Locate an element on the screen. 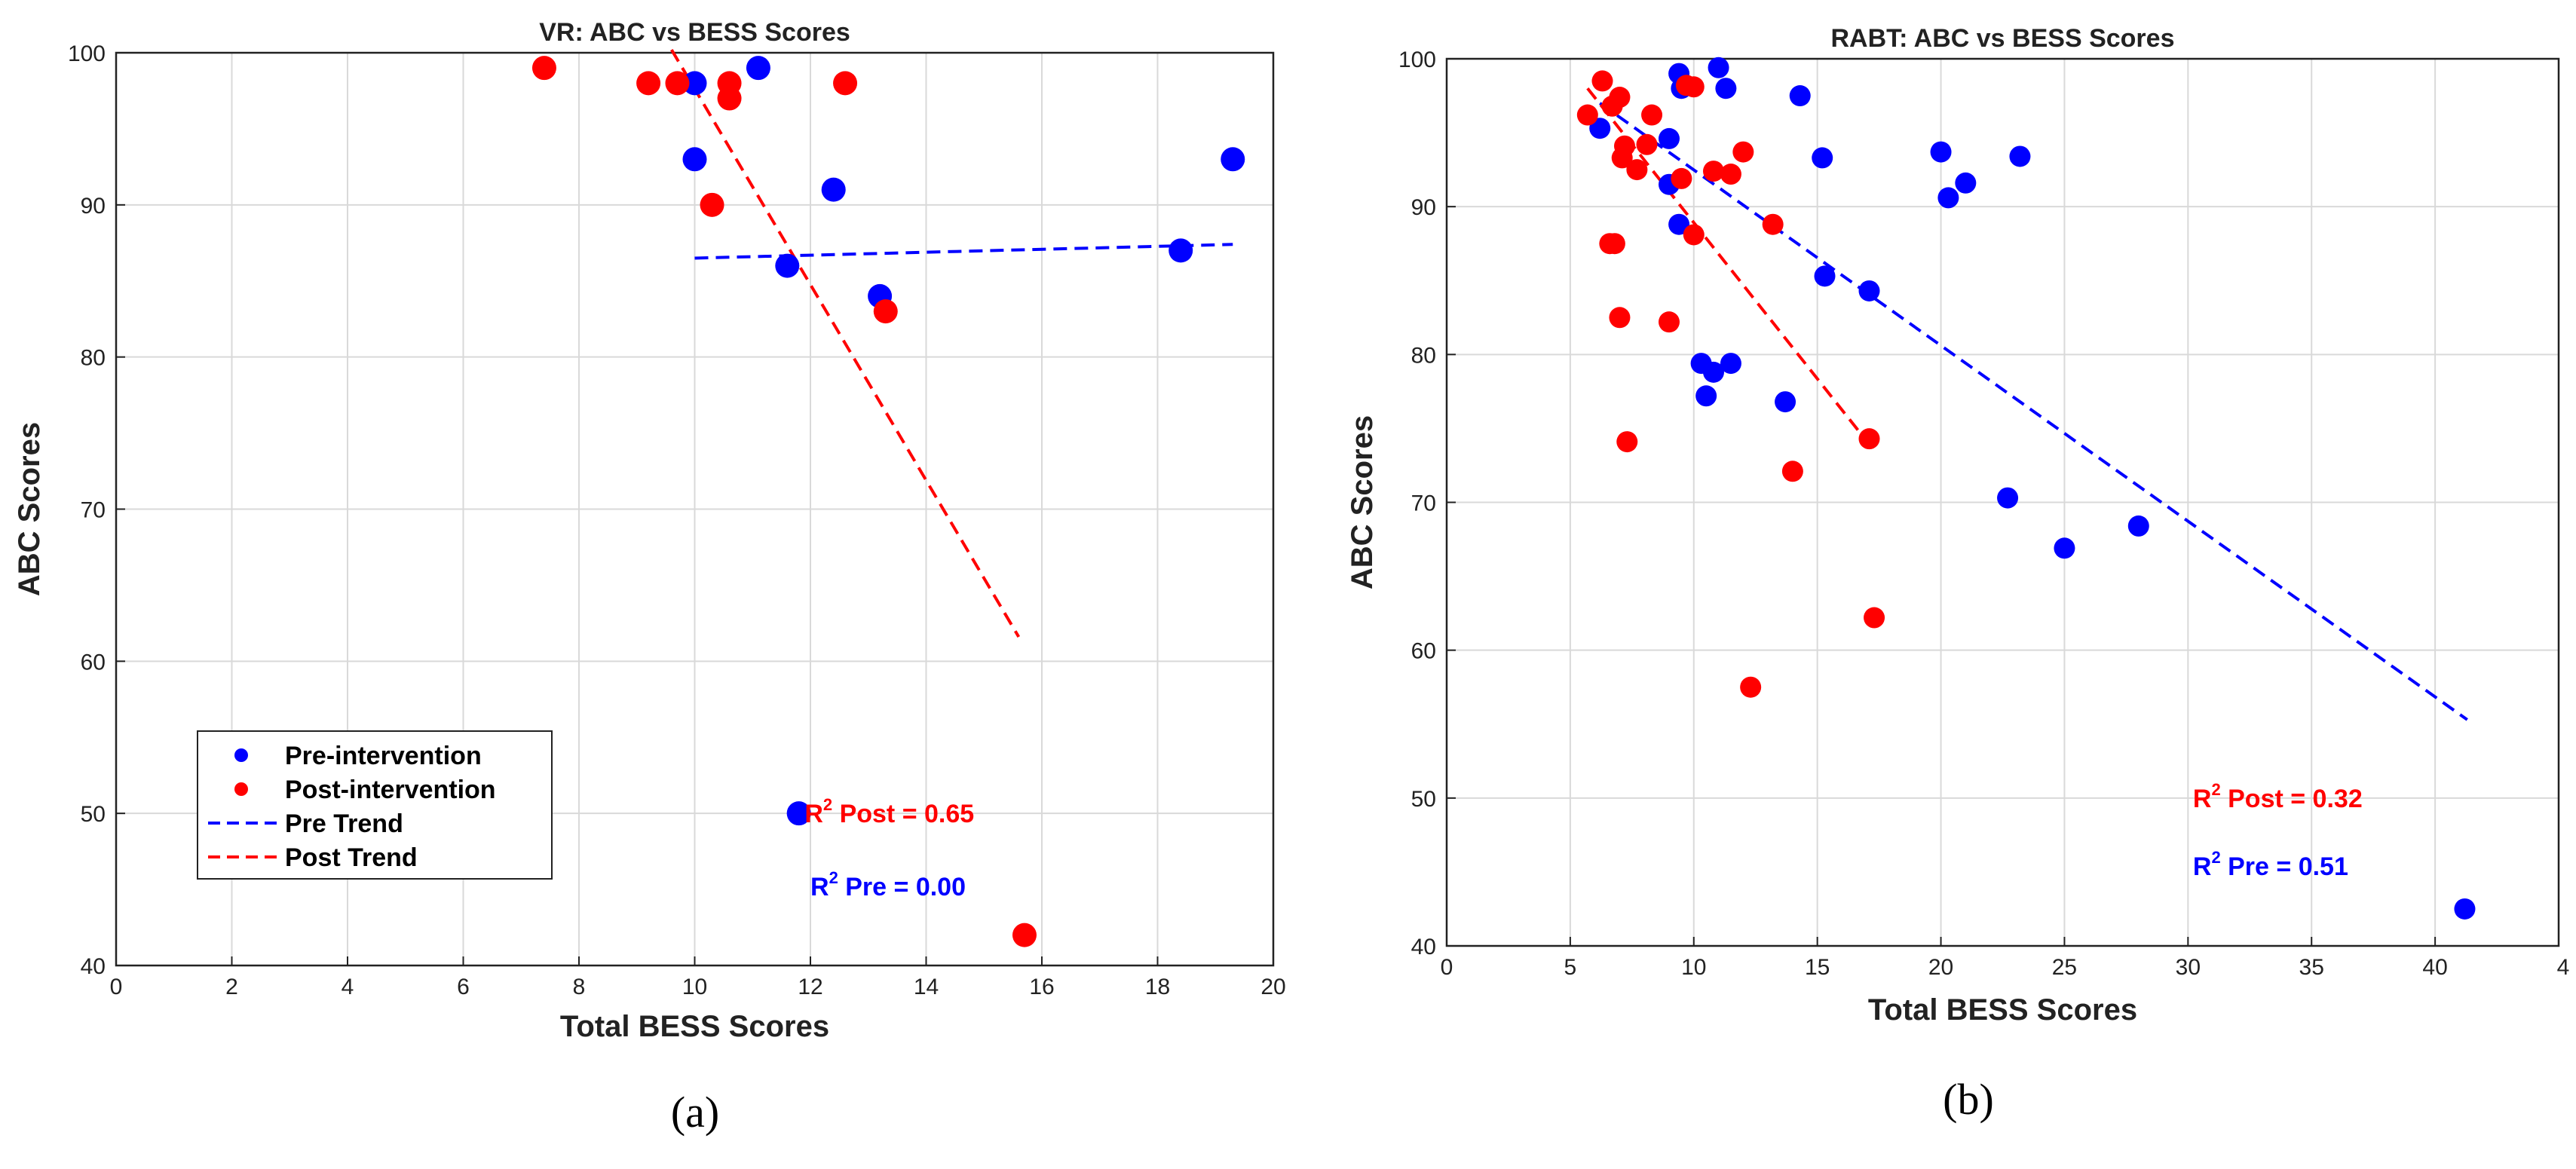  chart2-r2-post-annotation: R2 Post = 0.32 is located at coordinates (2278, 796).